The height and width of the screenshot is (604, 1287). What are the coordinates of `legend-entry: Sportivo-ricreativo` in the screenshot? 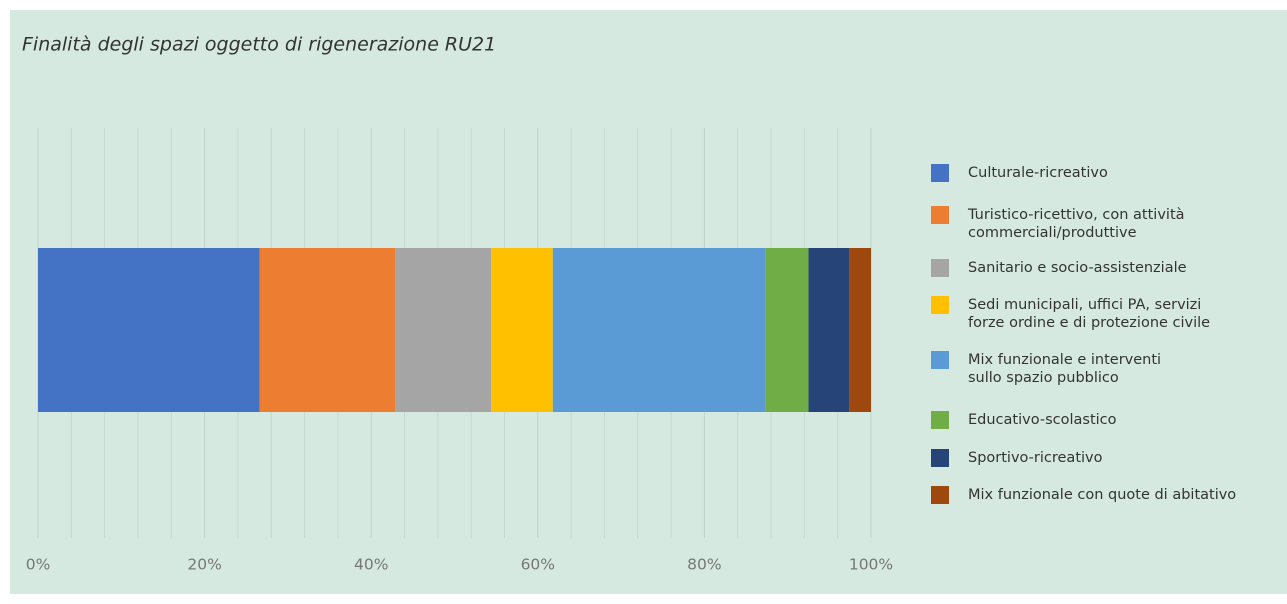 It's located at (1017, 458).